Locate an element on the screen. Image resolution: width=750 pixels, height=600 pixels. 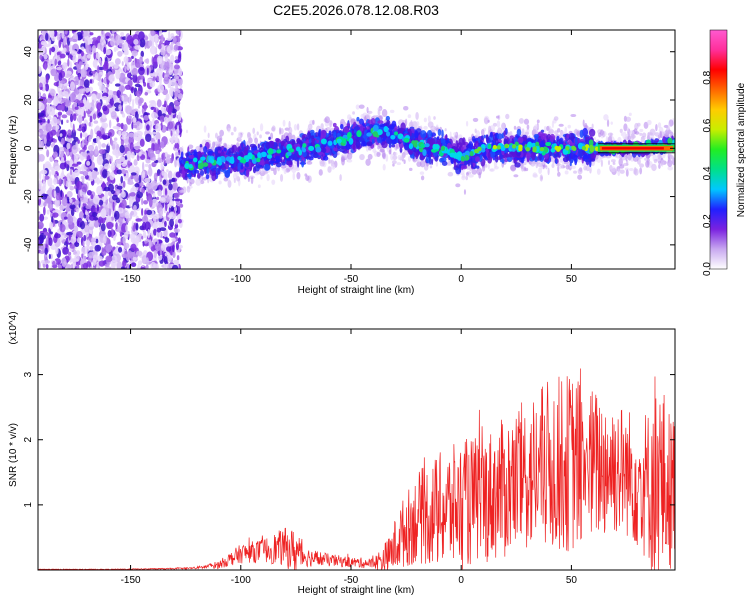
spectrogram-band-point is located at coordinates (358, 119).